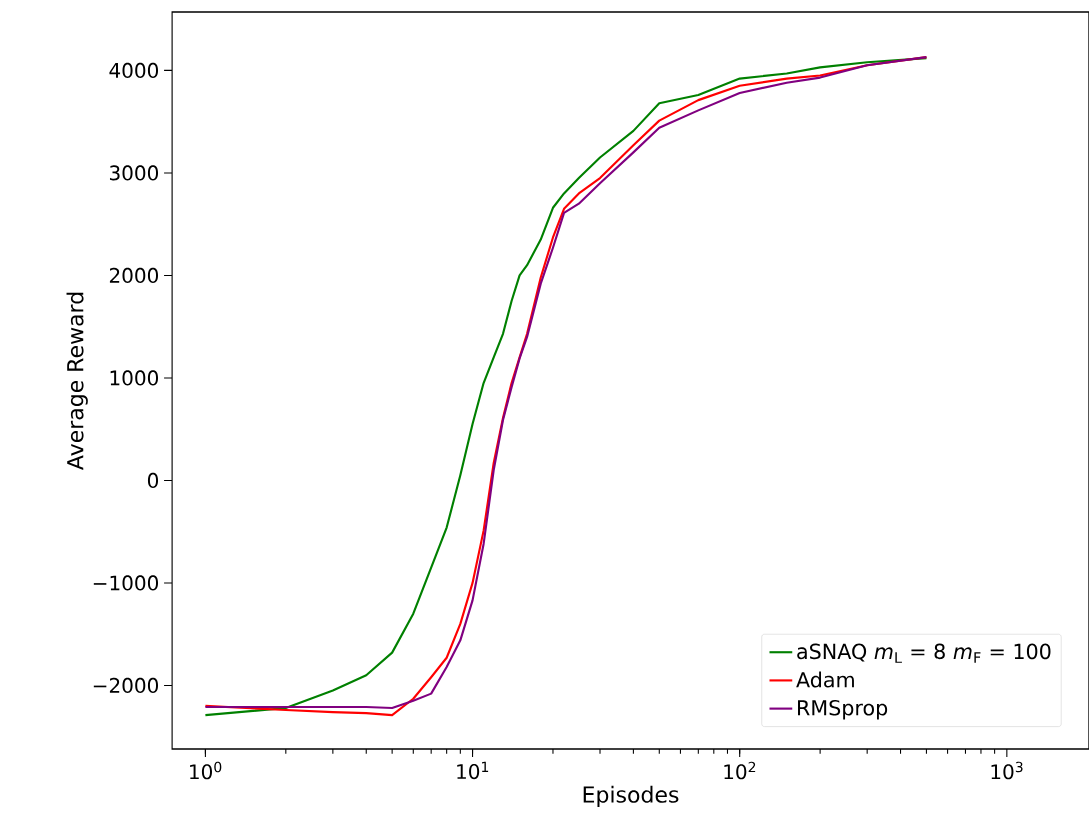 The width and height of the screenshot is (1089, 837). I want to click on legend-label: Adam, so click(825, 679).